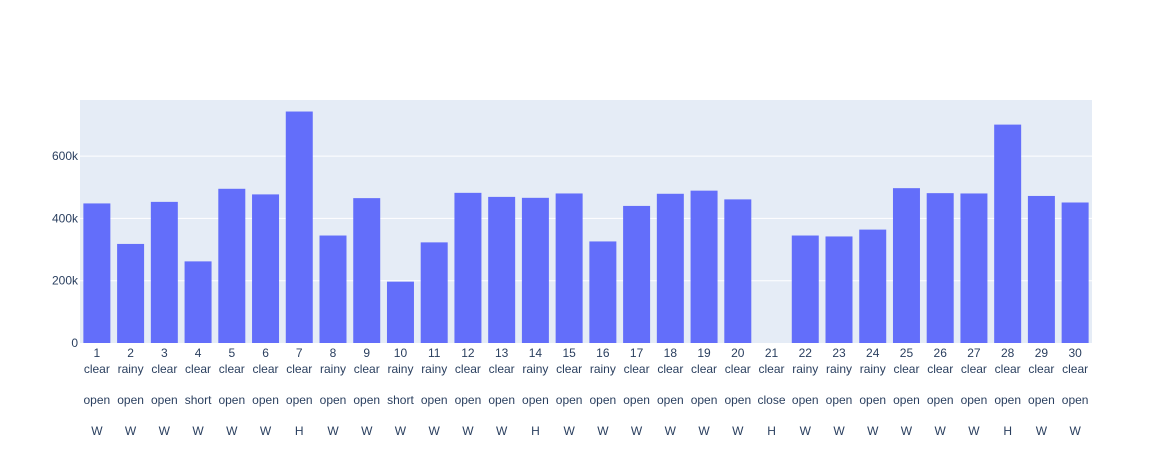  What do you see at coordinates (907, 353) in the screenshot?
I see `x-tick-day: 25` at bounding box center [907, 353].